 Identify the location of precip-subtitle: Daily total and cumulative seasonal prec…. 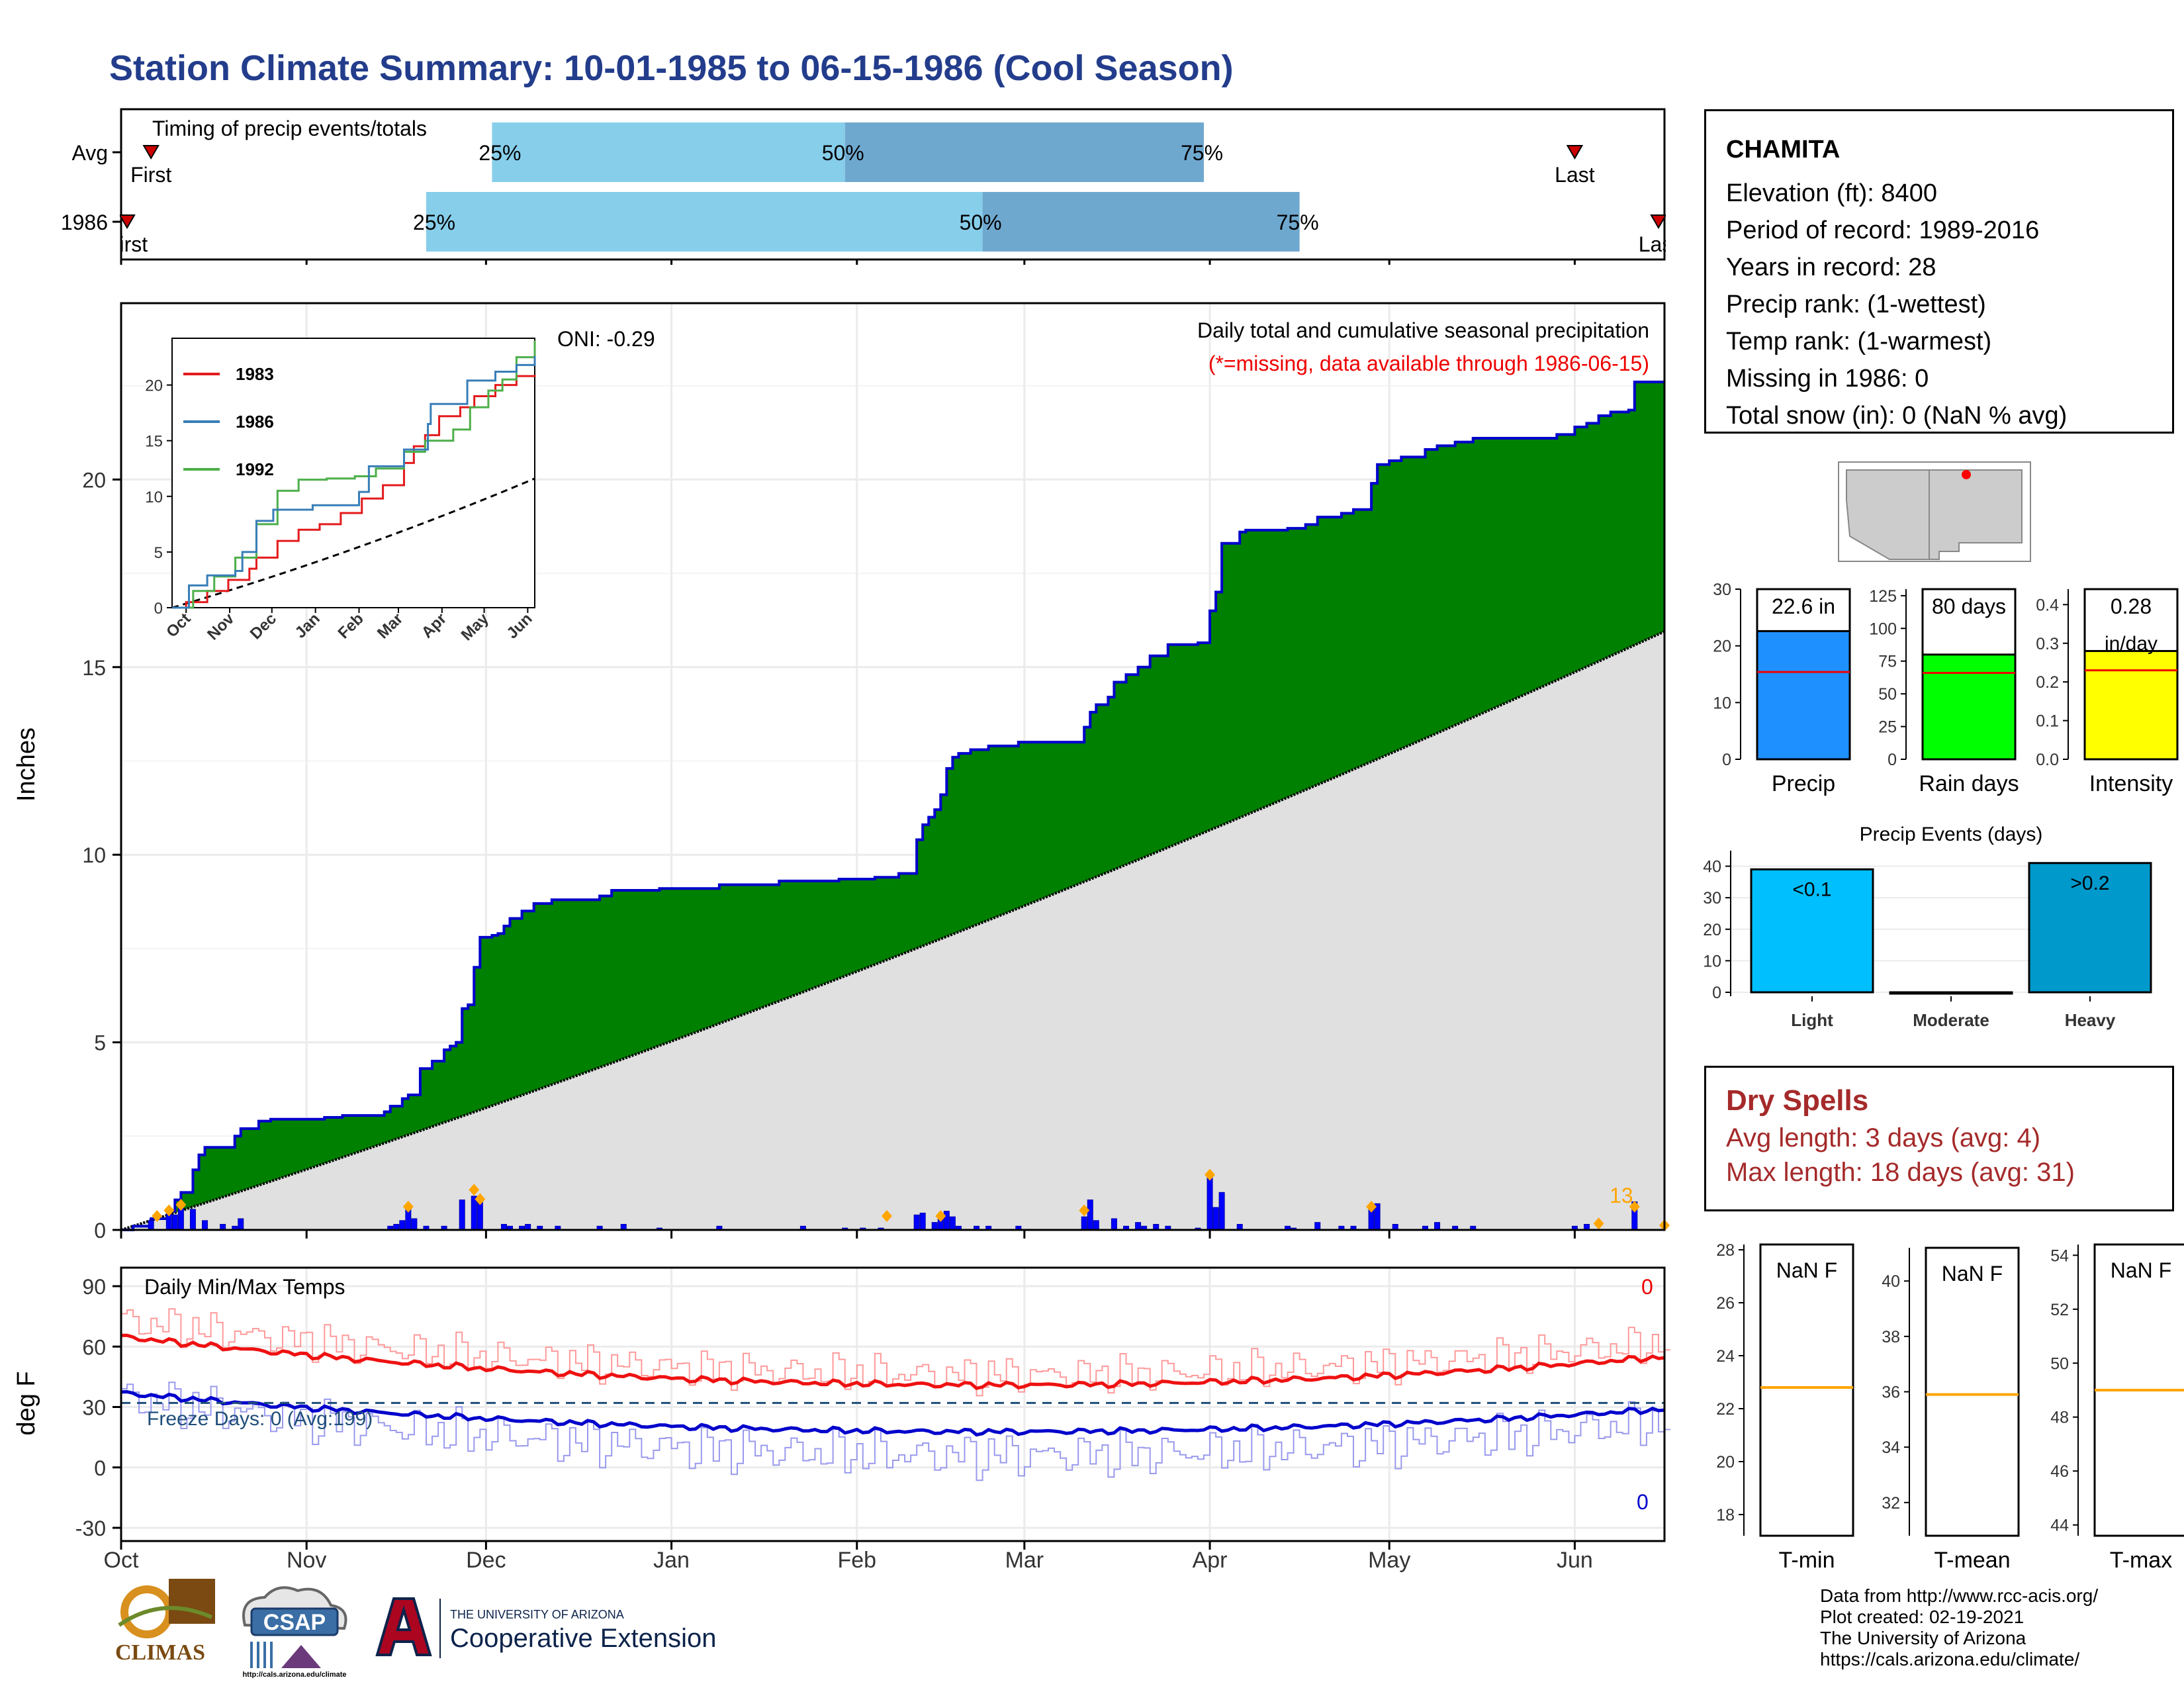
(1423, 330).